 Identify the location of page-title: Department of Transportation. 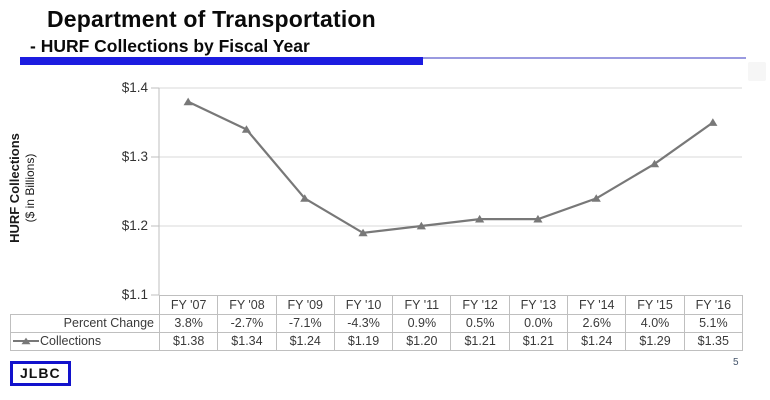
(211, 19).